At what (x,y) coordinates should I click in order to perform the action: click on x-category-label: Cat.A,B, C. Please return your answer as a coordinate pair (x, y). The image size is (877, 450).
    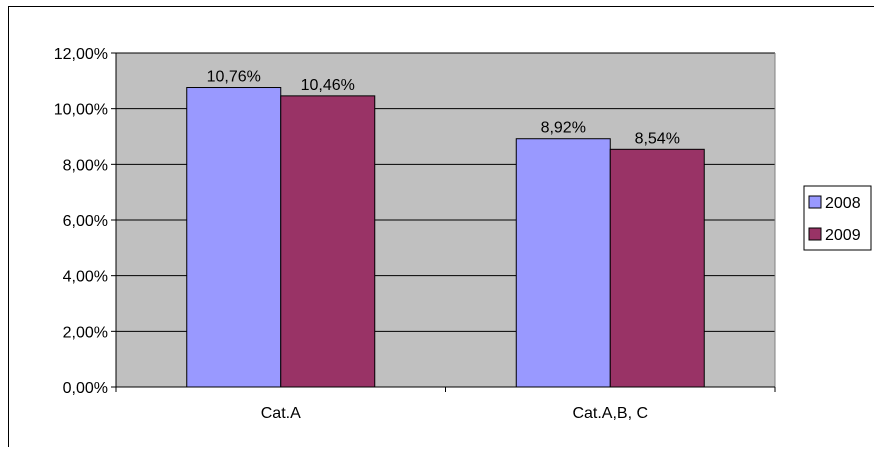
    Looking at the image, I should click on (610, 413).